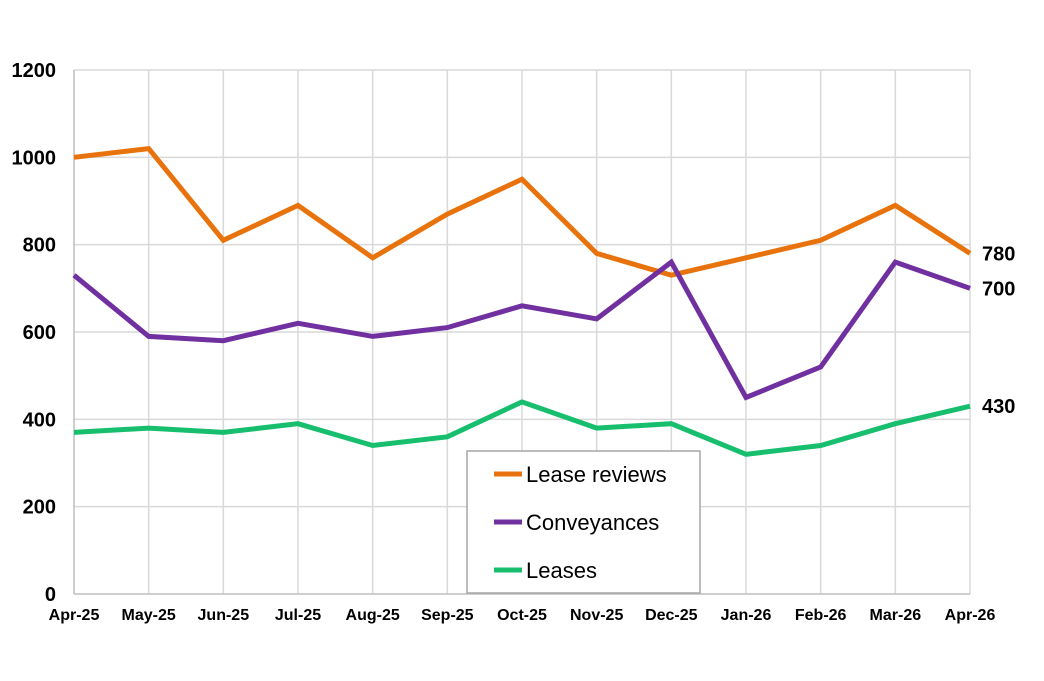 The height and width of the screenshot is (681, 1044). What do you see at coordinates (34, 71) in the screenshot?
I see `y-tick-label: 1200` at bounding box center [34, 71].